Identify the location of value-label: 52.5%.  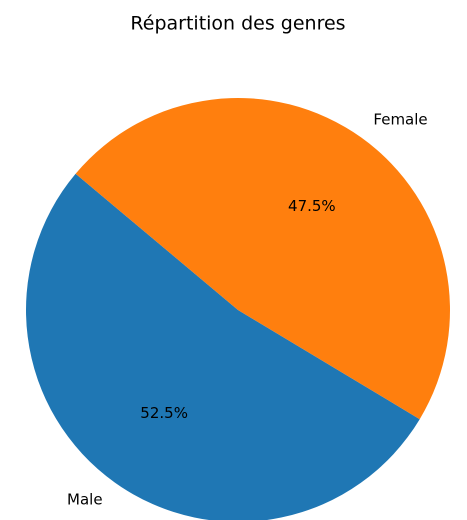
(164, 413).